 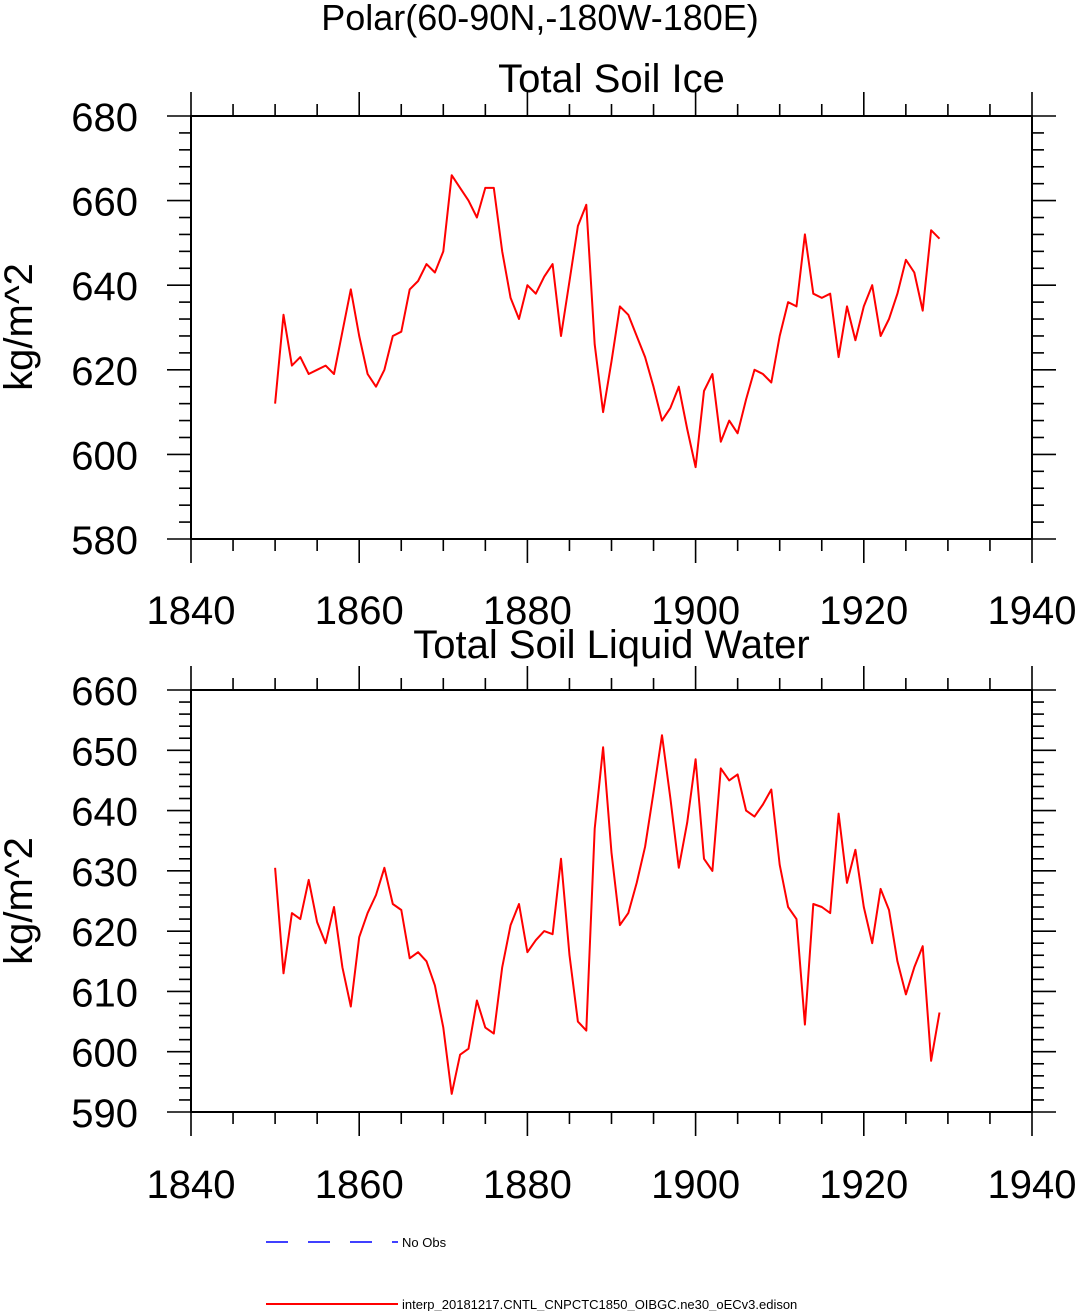 I want to click on y-tick-label: 600, so click(x=104, y=456).